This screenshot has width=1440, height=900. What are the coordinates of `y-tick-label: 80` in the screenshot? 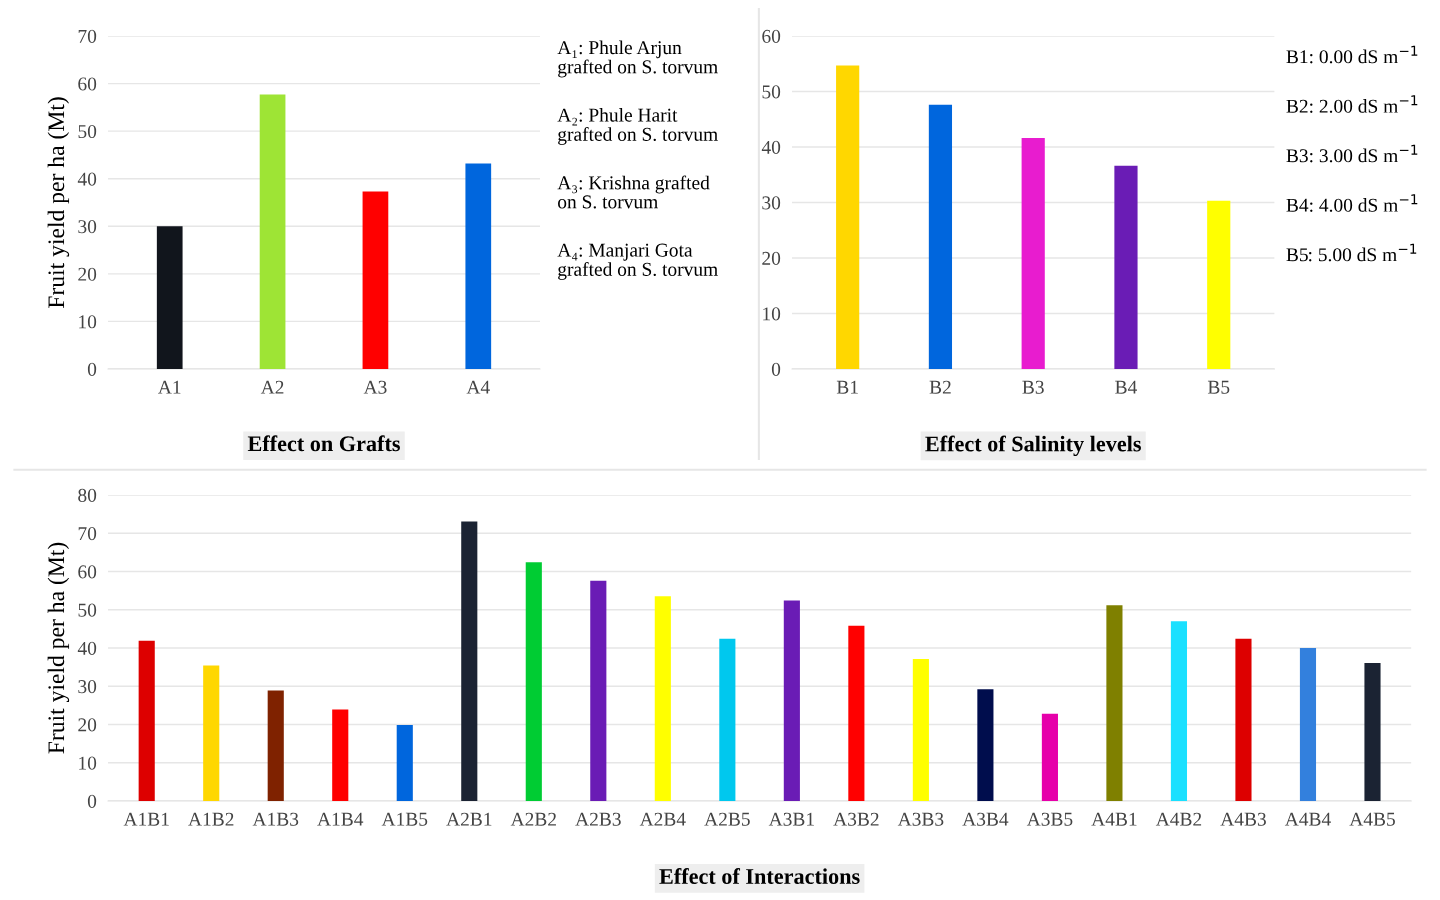 It's located at (87, 495).